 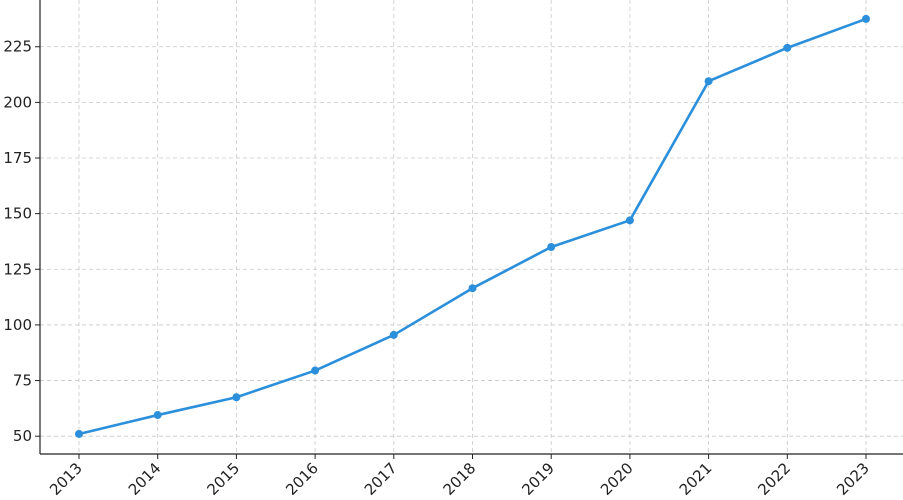 I want to click on x-tick-label: 2013, so click(x=66, y=479).